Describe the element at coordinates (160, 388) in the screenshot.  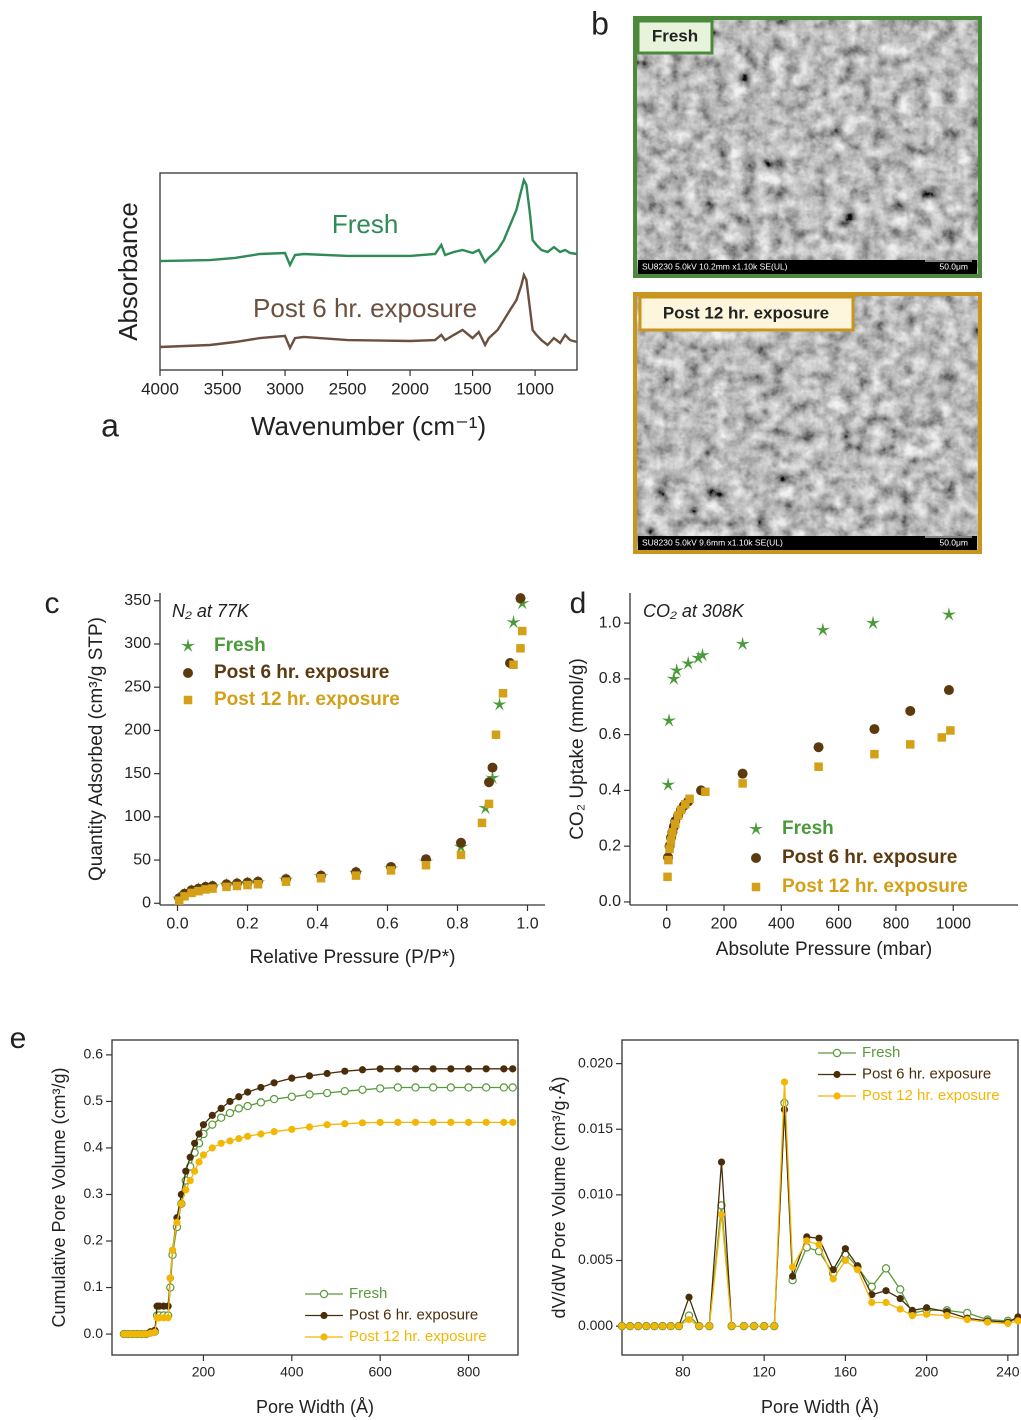
I see `x-tick-label: 4000` at that location.